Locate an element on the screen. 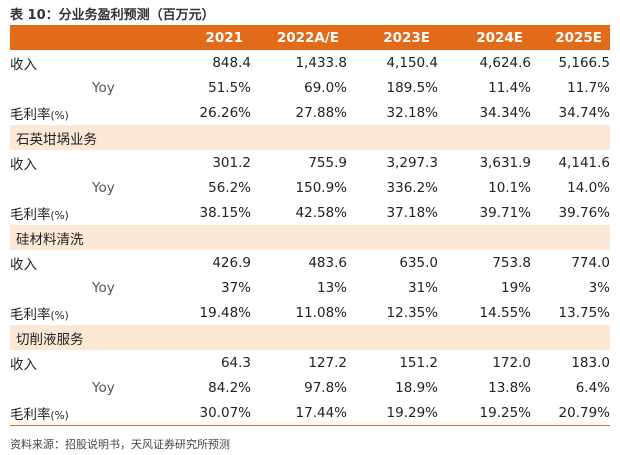  cell-value: 127.2 is located at coordinates (327, 362).